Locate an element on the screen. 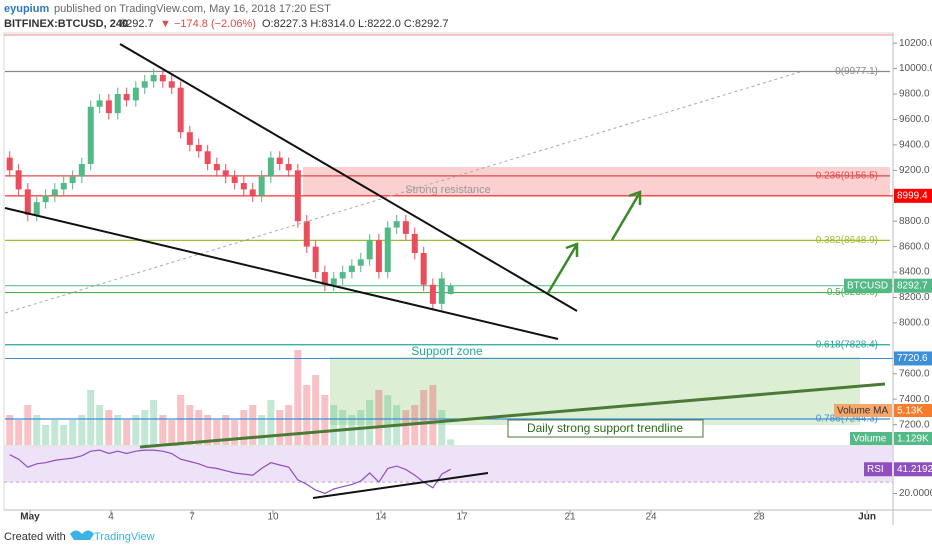 Image resolution: width=932 pixels, height=550 pixels. rsi-value: 41.2192 is located at coordinates (914, 469).